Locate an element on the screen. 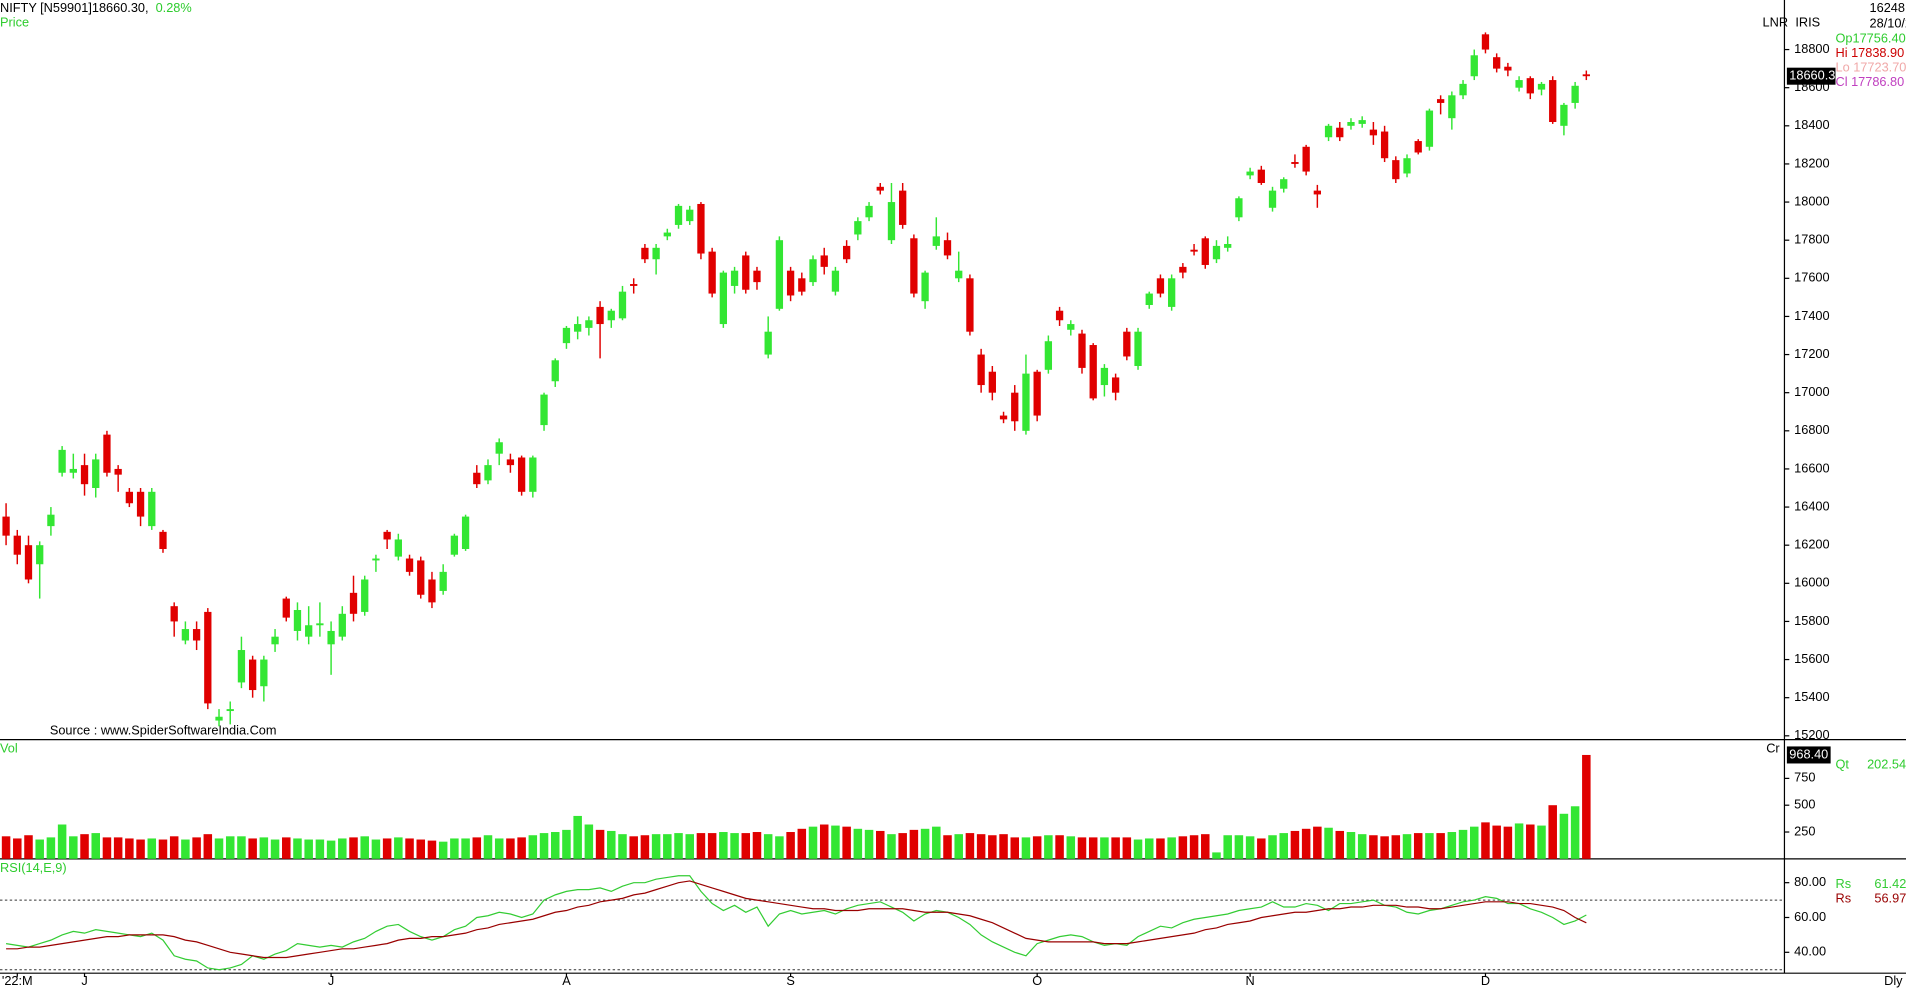 The width and height of the screenshot is (1906, 989). symbol-name: IRIS is located at coordinates (1807, 21).